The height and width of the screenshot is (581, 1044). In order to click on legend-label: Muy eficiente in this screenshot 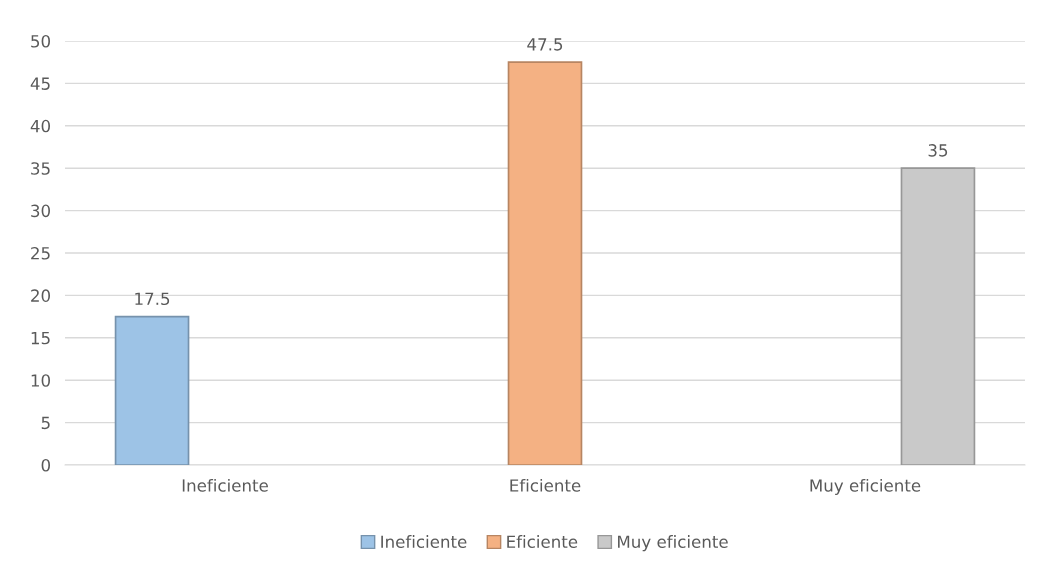, I will do `click(673, 543)`.